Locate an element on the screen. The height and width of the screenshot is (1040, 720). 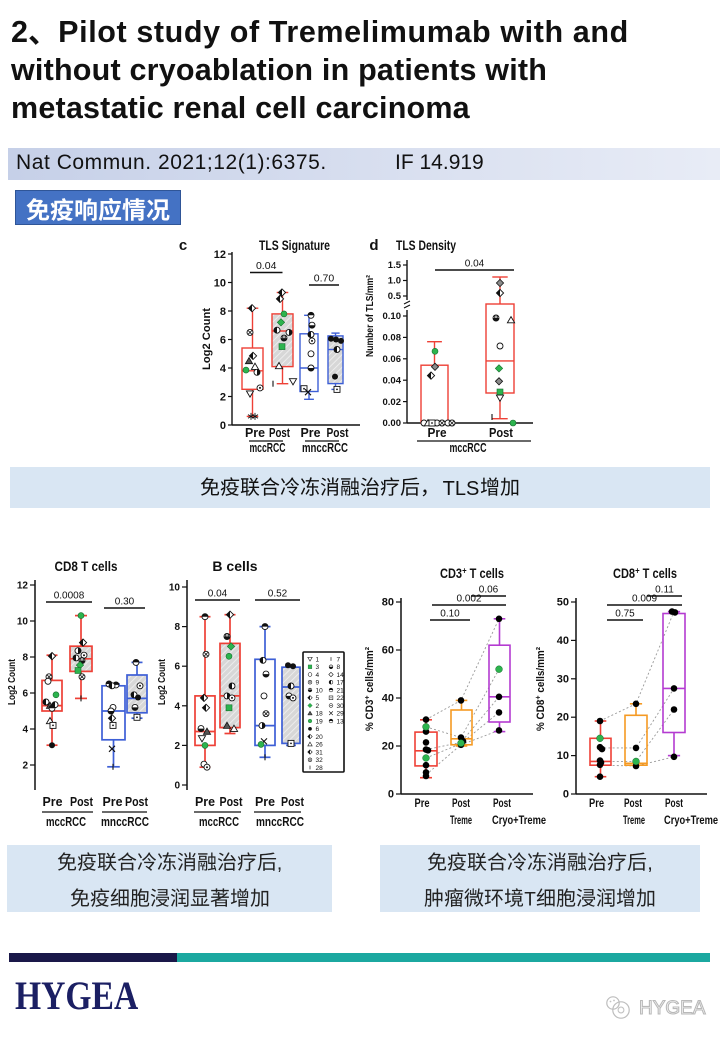
svg-text: 19 is located at coordinates (320, 721).